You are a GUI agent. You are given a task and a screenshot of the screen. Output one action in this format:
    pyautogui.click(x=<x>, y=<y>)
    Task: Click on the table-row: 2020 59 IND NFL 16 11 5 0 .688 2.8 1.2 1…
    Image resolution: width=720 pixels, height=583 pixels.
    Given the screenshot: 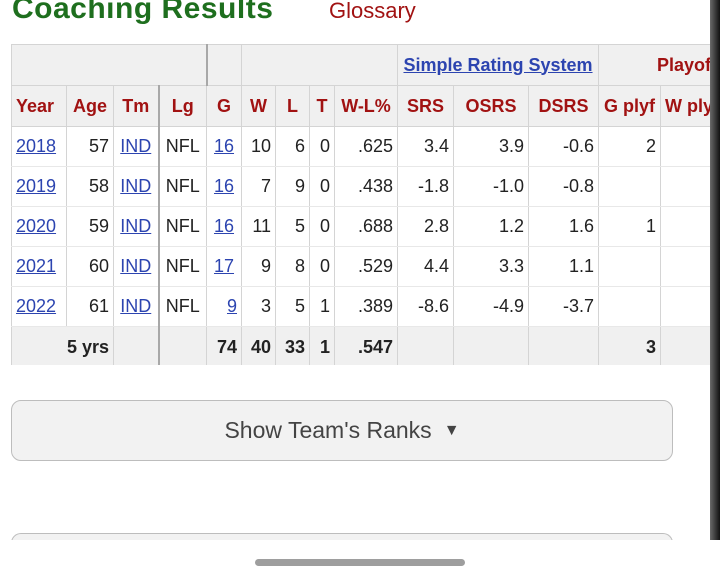 What is the action you would take?
    pyautogui.click(x=365, y=226)
    